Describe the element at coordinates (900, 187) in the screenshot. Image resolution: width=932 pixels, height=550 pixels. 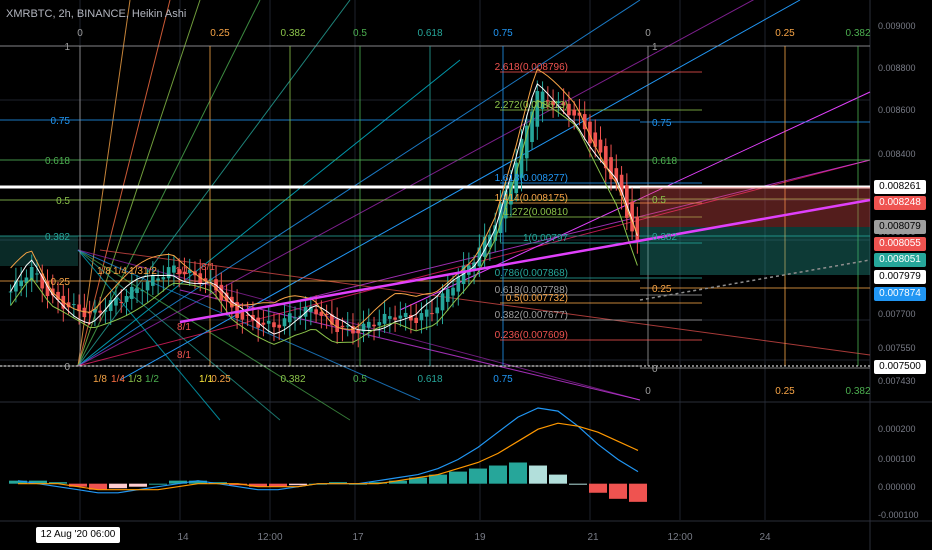
I see `price-tag: 0.008261` at that location.